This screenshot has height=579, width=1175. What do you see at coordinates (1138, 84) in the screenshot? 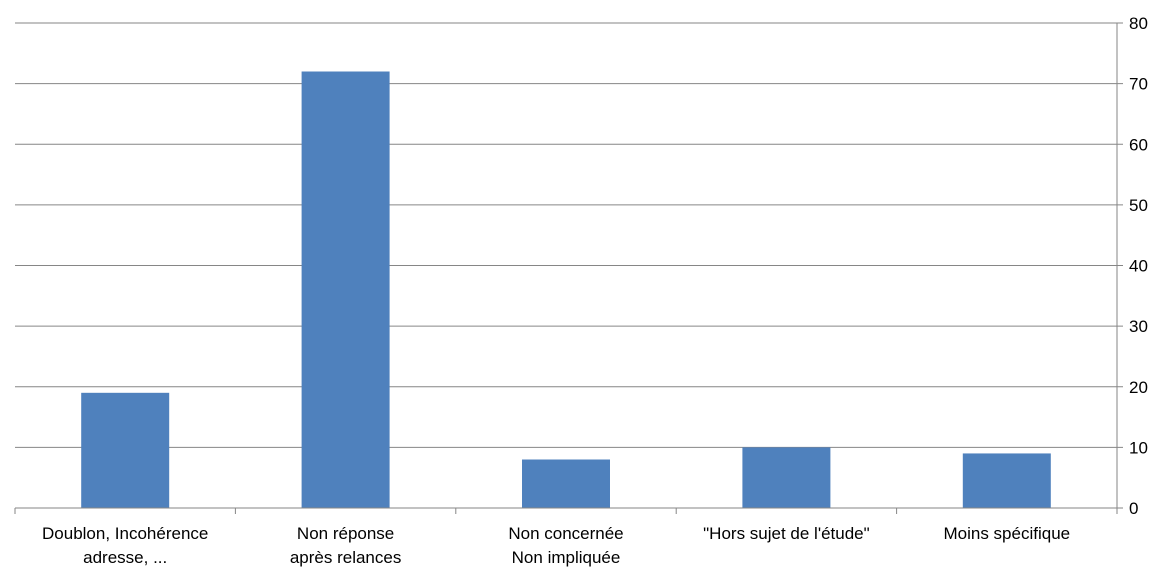
I see `y-tick-label: 70` at bounding box center [1138, 84].